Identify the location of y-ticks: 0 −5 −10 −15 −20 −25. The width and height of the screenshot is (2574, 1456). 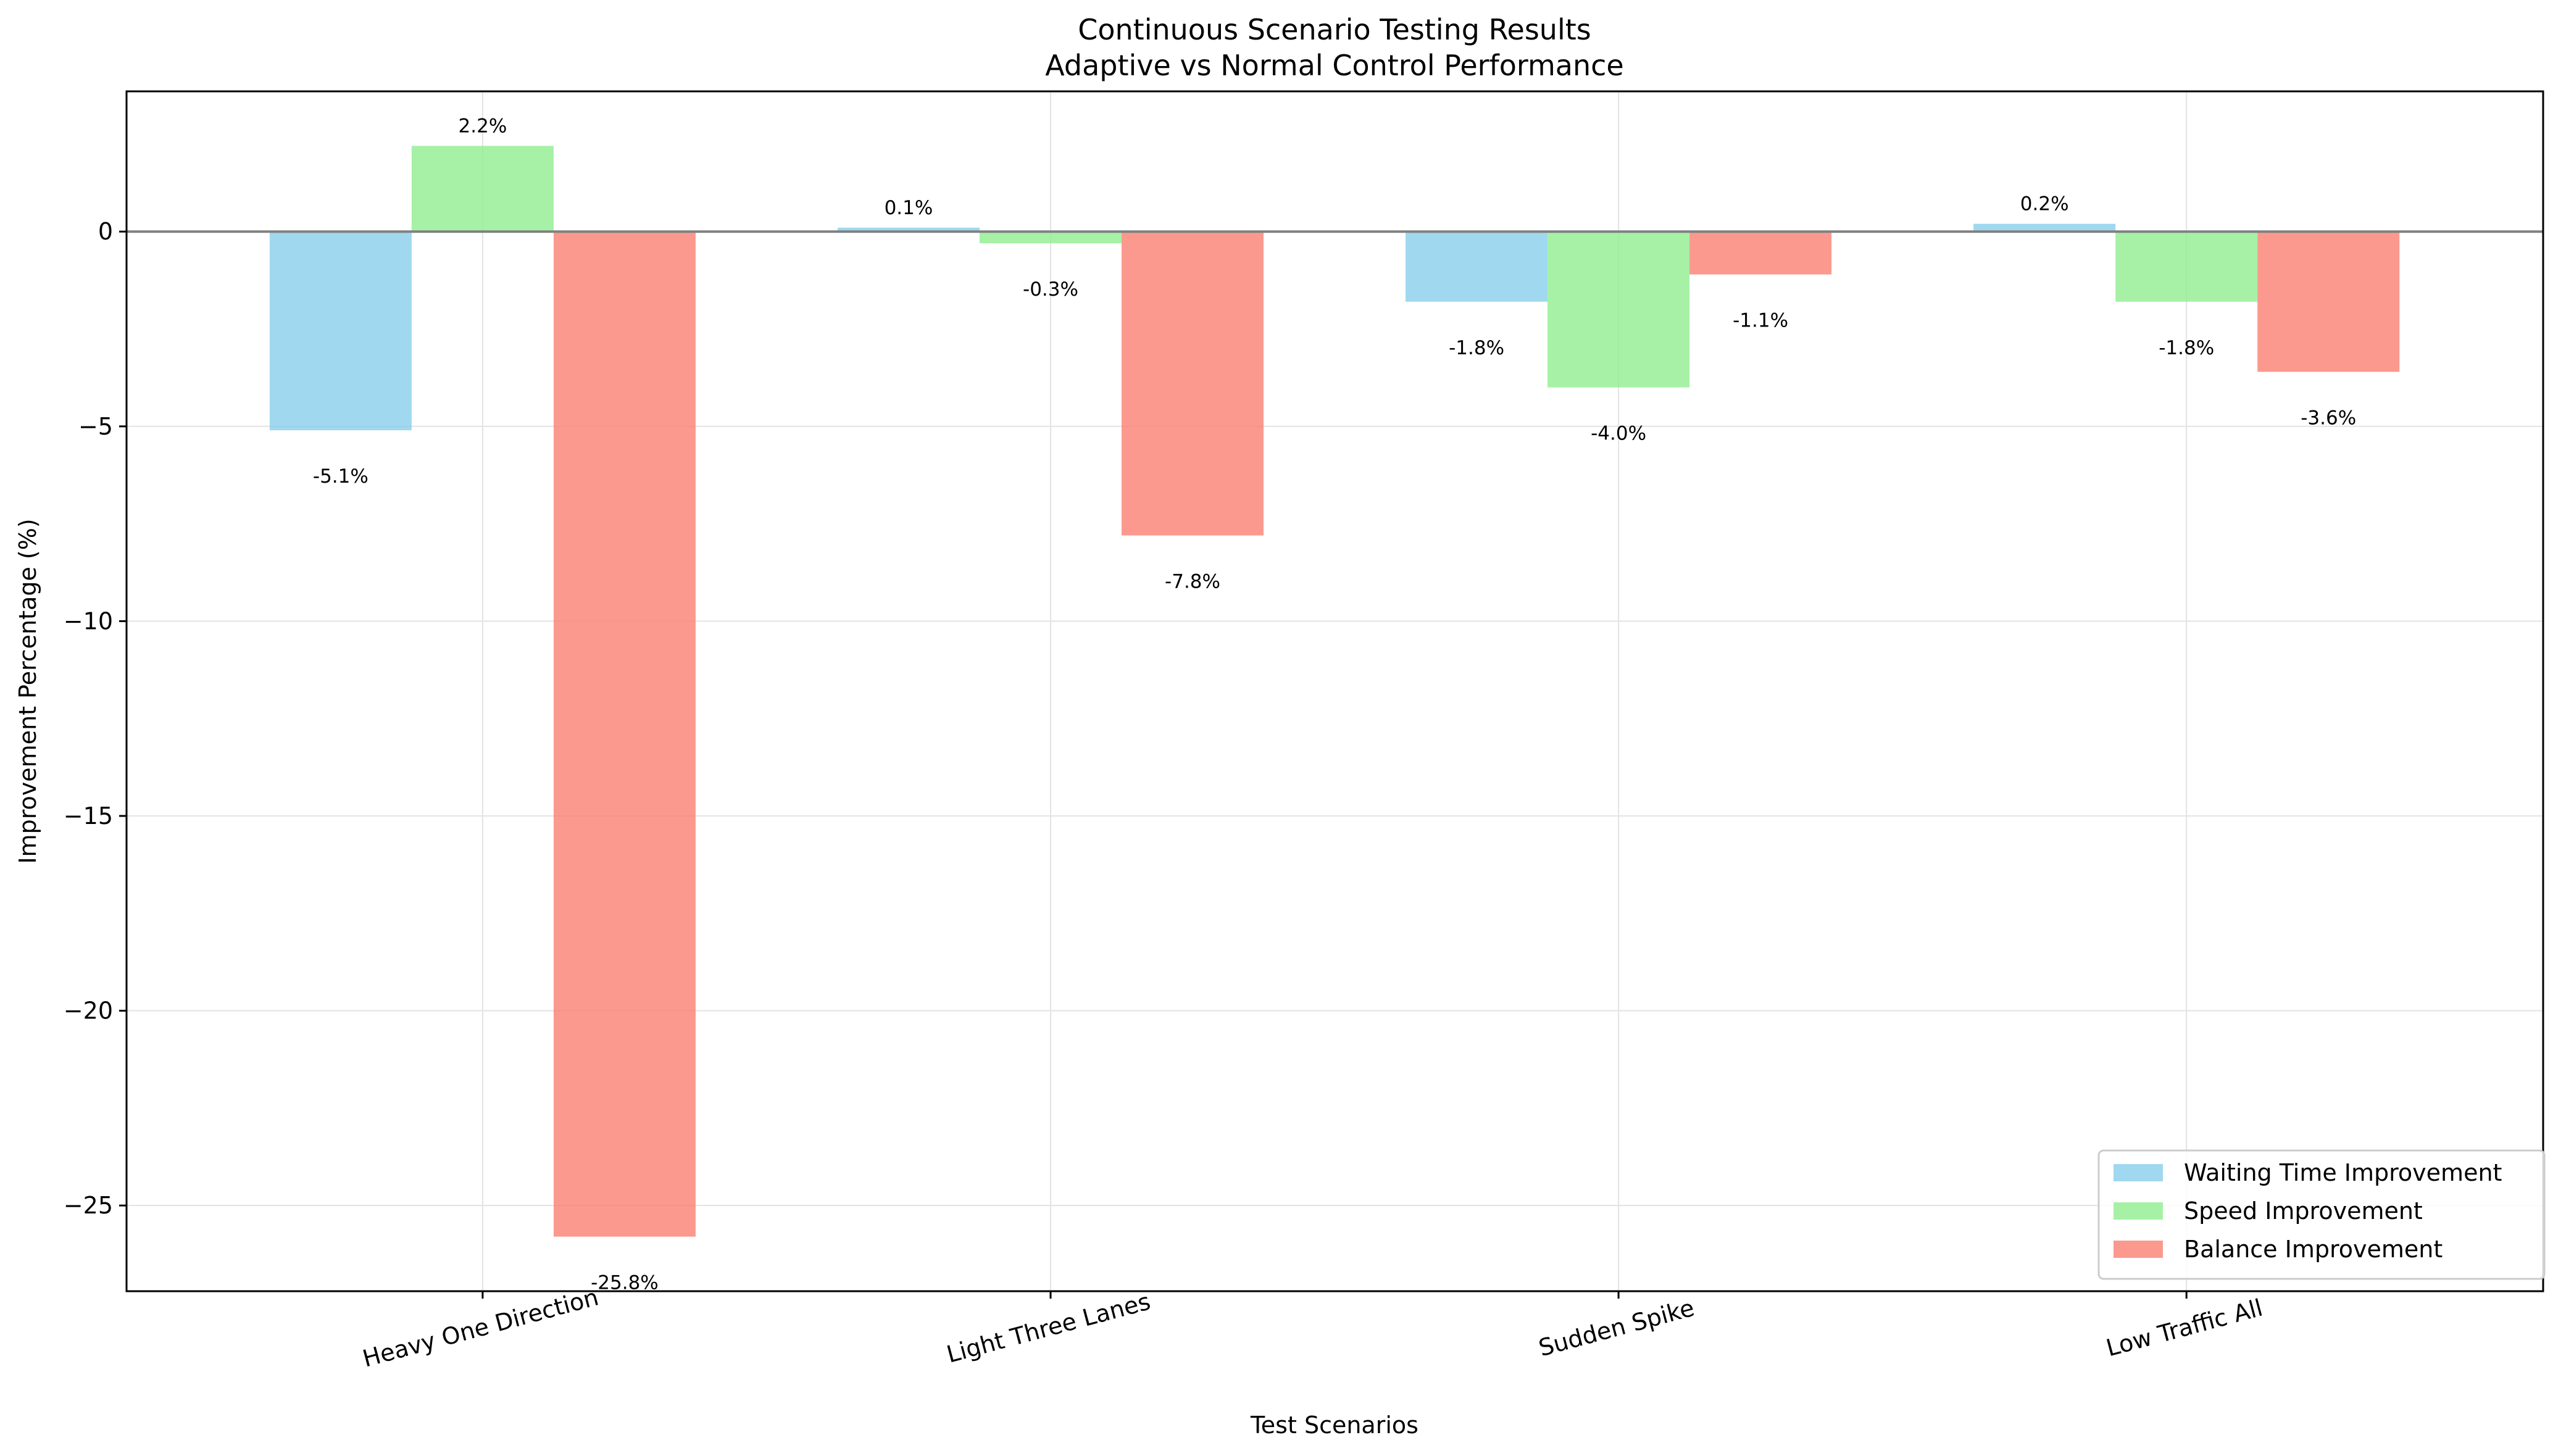
(96, 718).